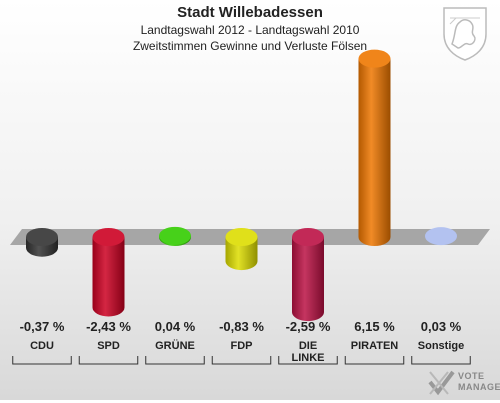 Image resolution: width=500 pixels, height=403 pixels. Describe the element at coordinates (471, 376) in the screenshot. I see `logo-line-1: VOTE` at that location.